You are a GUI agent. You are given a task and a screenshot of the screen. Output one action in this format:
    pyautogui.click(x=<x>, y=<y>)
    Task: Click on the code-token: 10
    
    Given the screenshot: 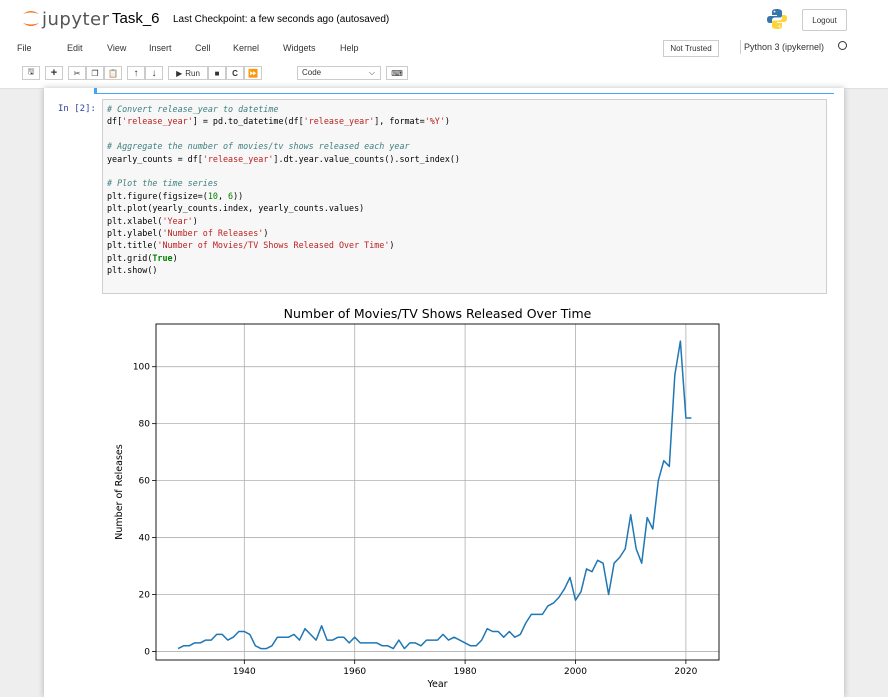 What is the action you would take?
    pyautogui.click(x=212, y=195)
    